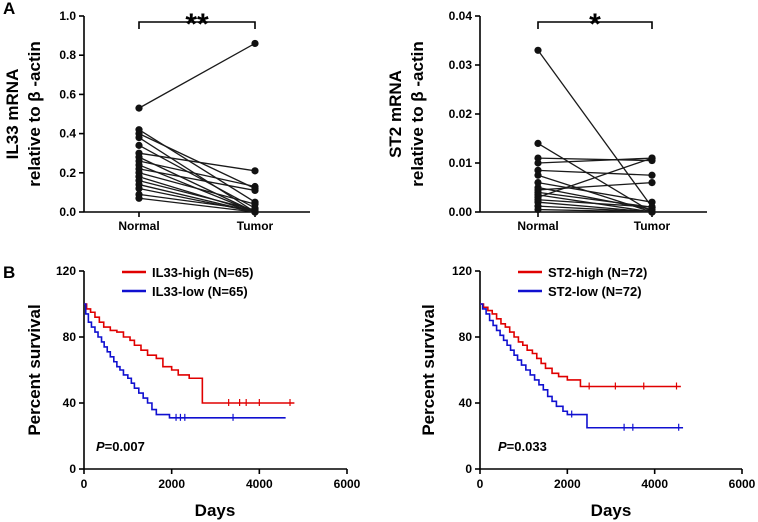 The image size is (758, 522). I want to click on y-tick-label: 0.01, so click(461, 163).